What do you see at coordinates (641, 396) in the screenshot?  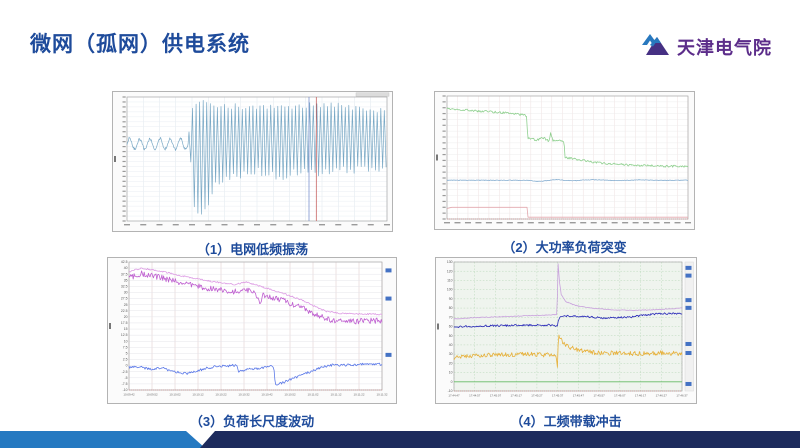 I see `svg-text: 17:46:17` at bounding box center [641, 396].